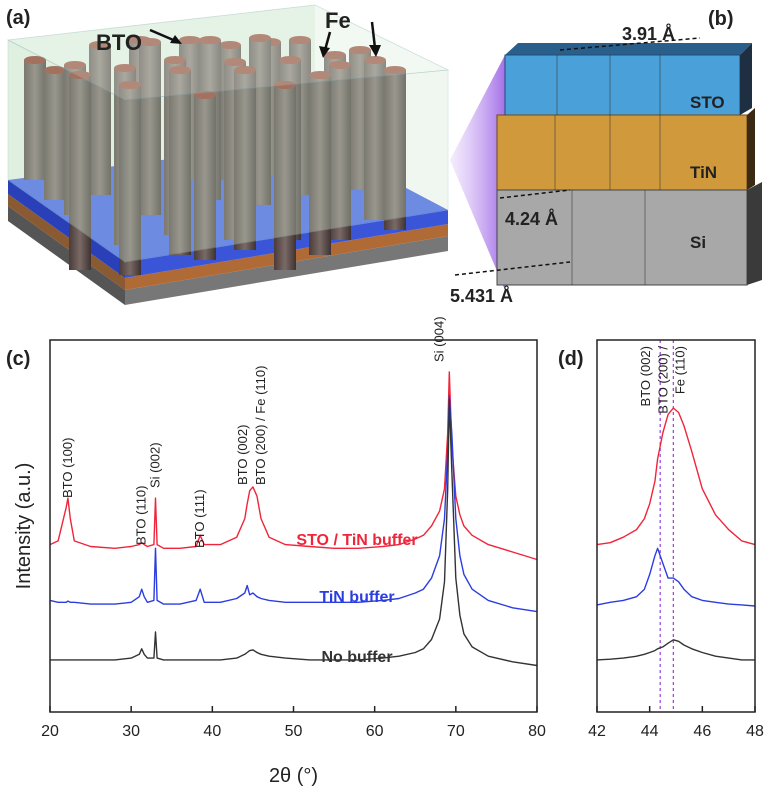 This screenshot has height=802, width=769. I want to click on x-tick-label: 30, so click(131, 731).